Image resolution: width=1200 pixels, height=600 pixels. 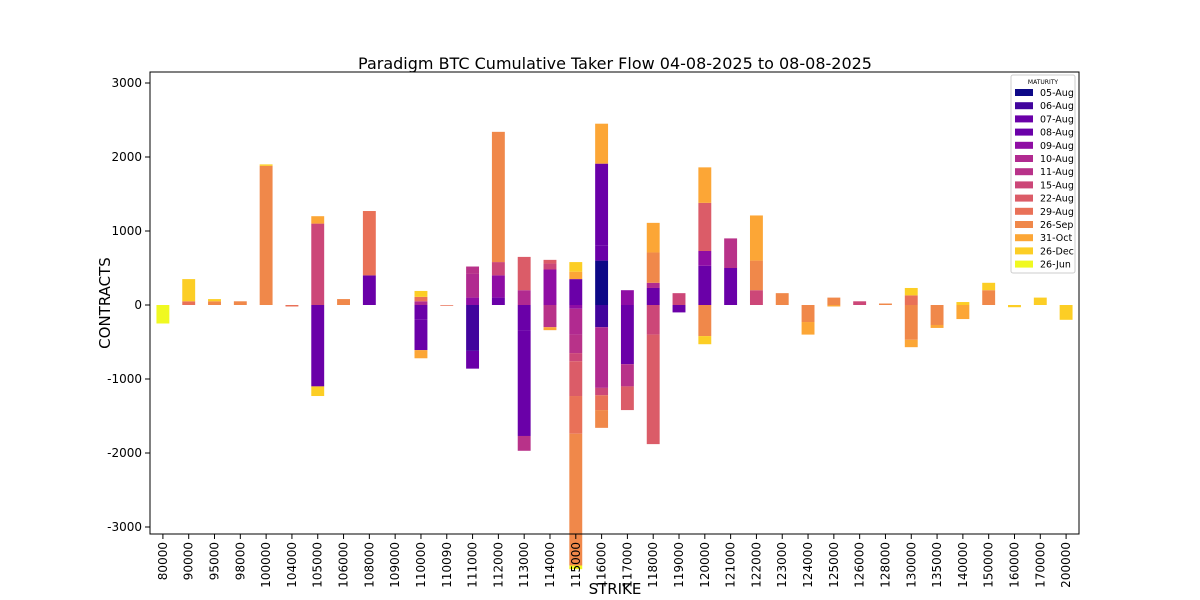 I want to click on bar-115000-10-Aug, so click(x=576, y=321).